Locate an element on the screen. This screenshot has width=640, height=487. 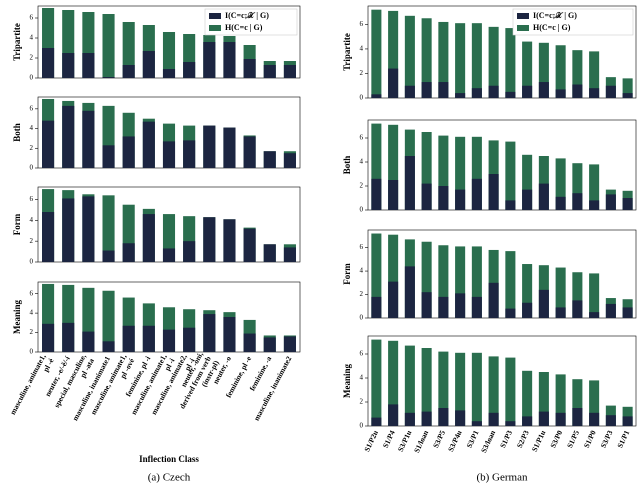
x-tick-label: S3/P1u is located at coordinates (405, 441).